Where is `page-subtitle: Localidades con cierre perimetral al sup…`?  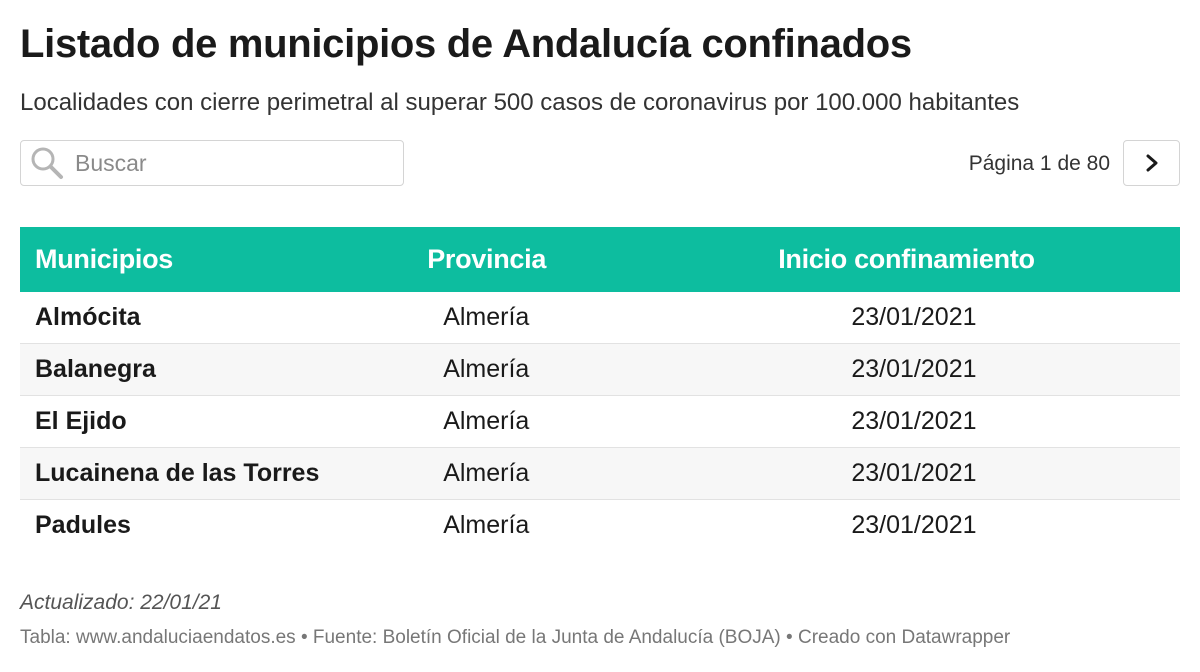 page-subtitle: Localidades con cierre perimetral al sup… is located at coordinates (520, 102).